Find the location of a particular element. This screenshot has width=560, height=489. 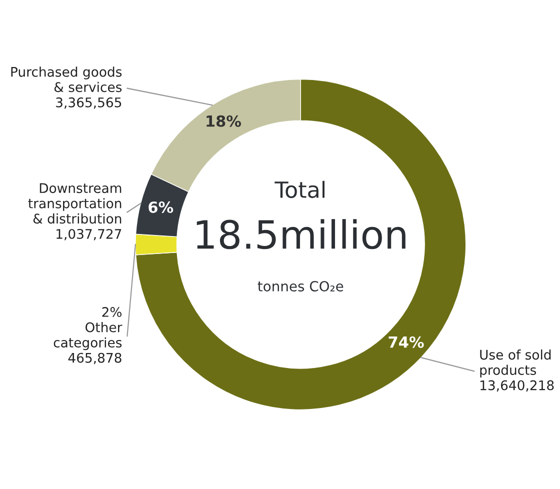

text: 465,878 is located at coordinates (95, 358).